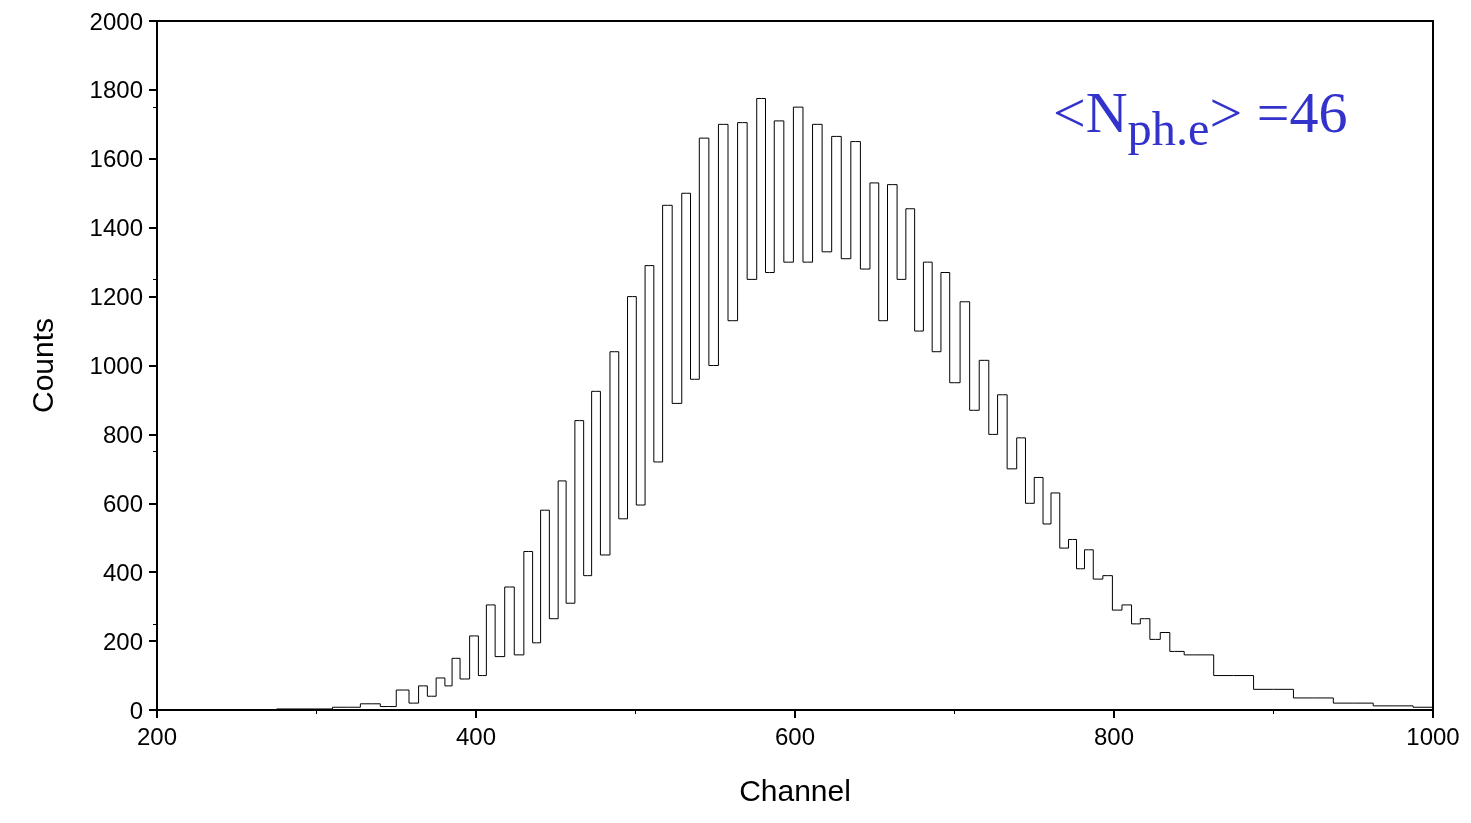 The image size is (1471, 823). What do you see at coordinates (157, 736) in the screenshot?
I see `x-tick-label: 200` at bounding box center [157, 736].